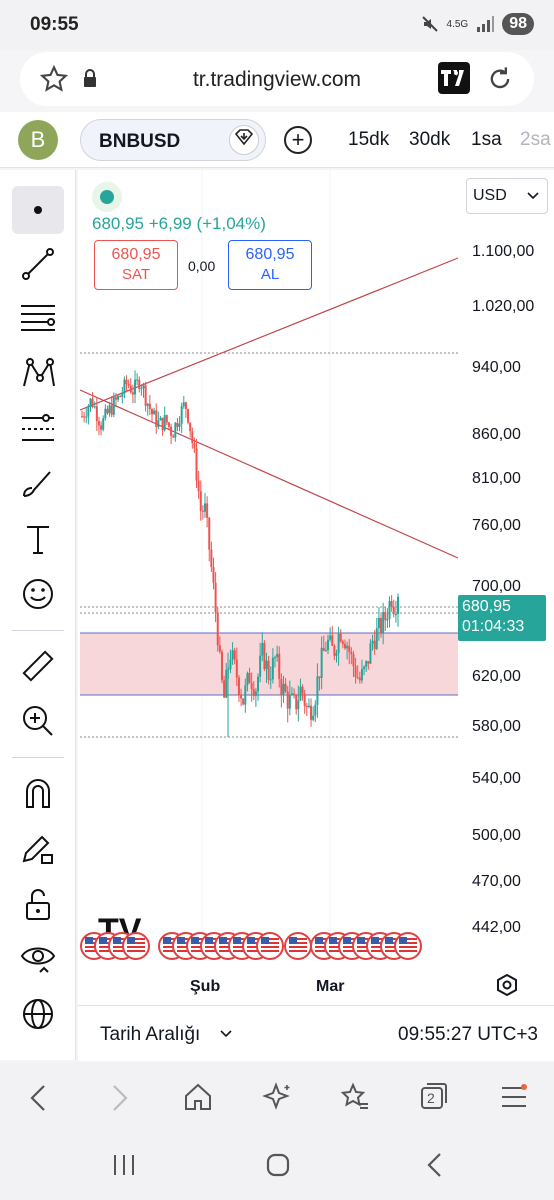 The image size is (554, 1200). What do you see at coordinates (535, 139) in the screenshot?
I see `timeframe-2h: 2sa` at bounding box center [535, 139].